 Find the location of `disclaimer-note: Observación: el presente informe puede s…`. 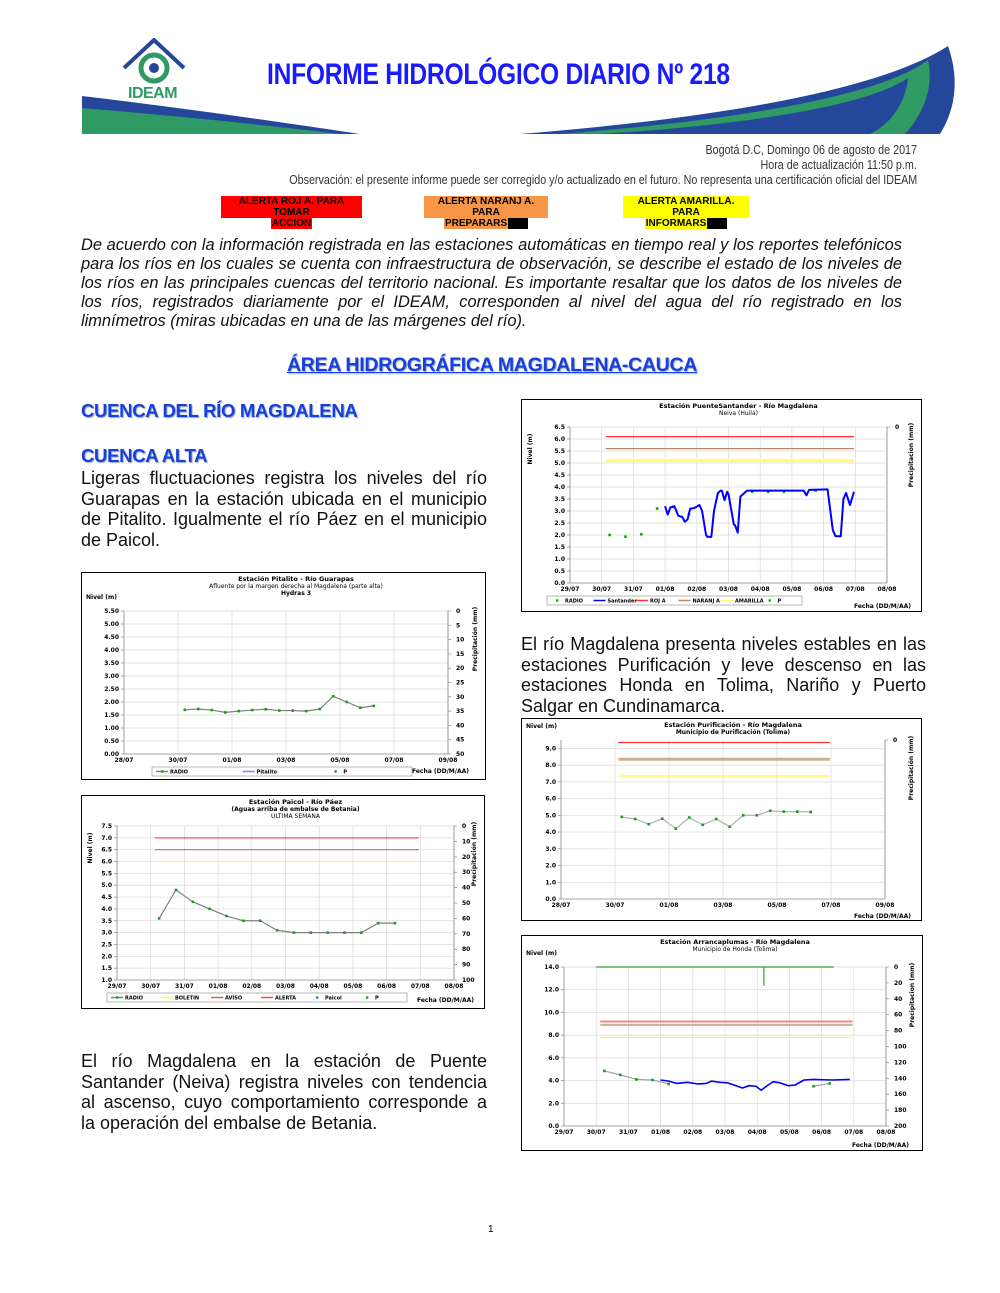

disclaimer-note: Observación: el presente informe puede s… is located at coordinates (602, 180).